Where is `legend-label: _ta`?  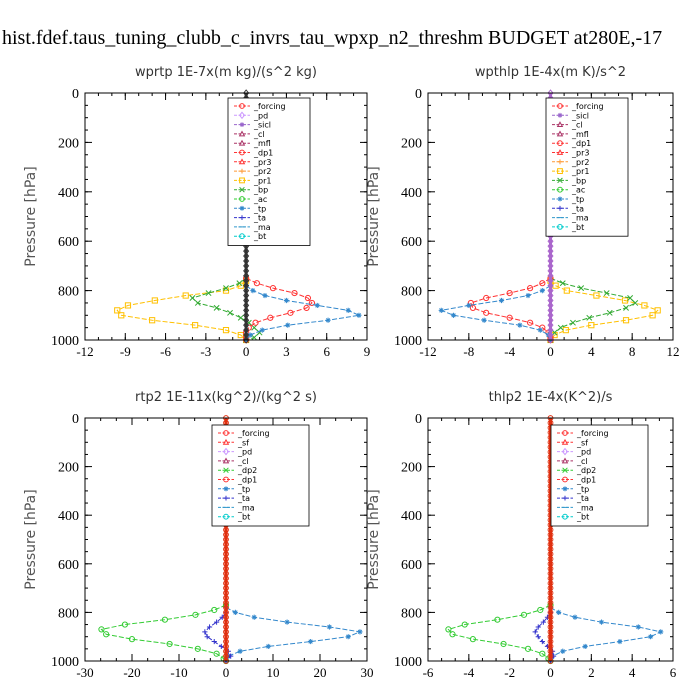 legend-label: _ta is located at coordinates (259, 218).